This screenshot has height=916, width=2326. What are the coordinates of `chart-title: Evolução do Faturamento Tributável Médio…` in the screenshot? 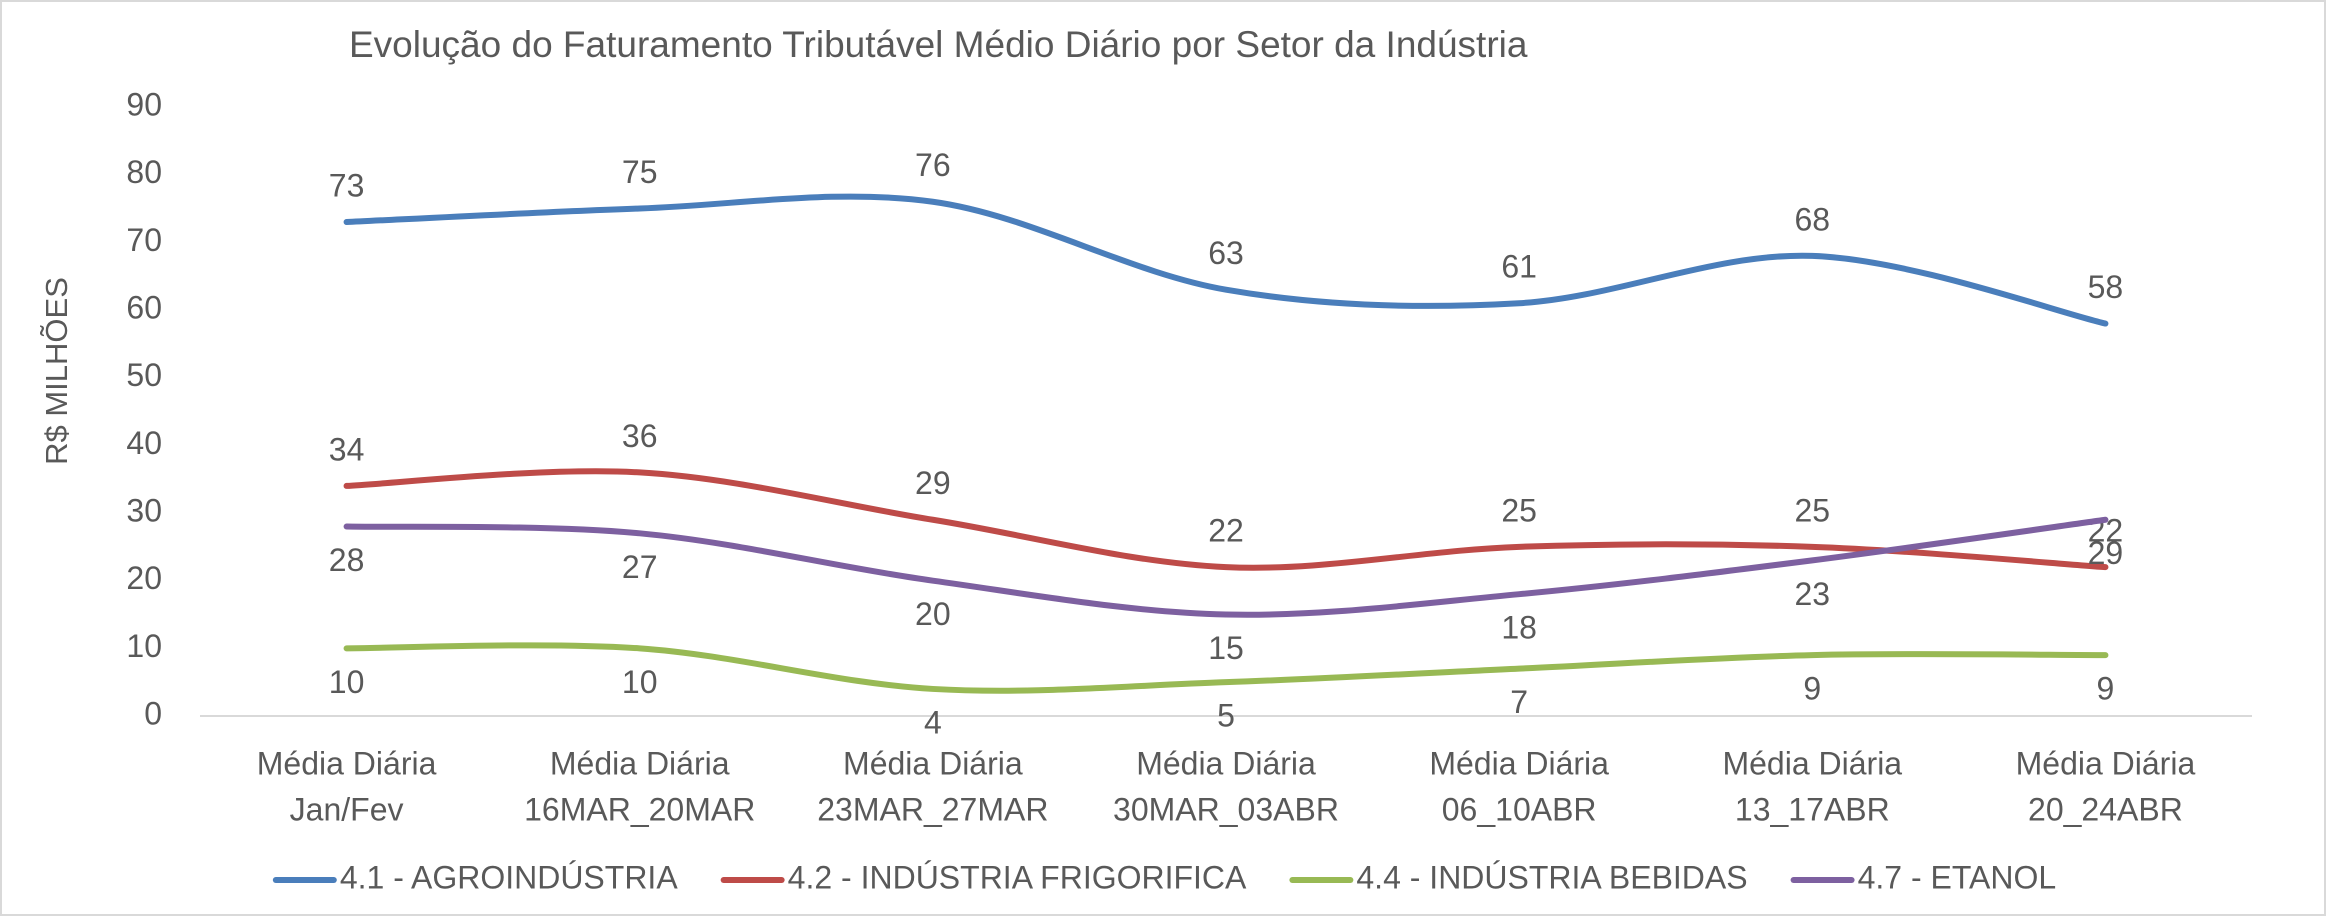 It's located at (938, 44).